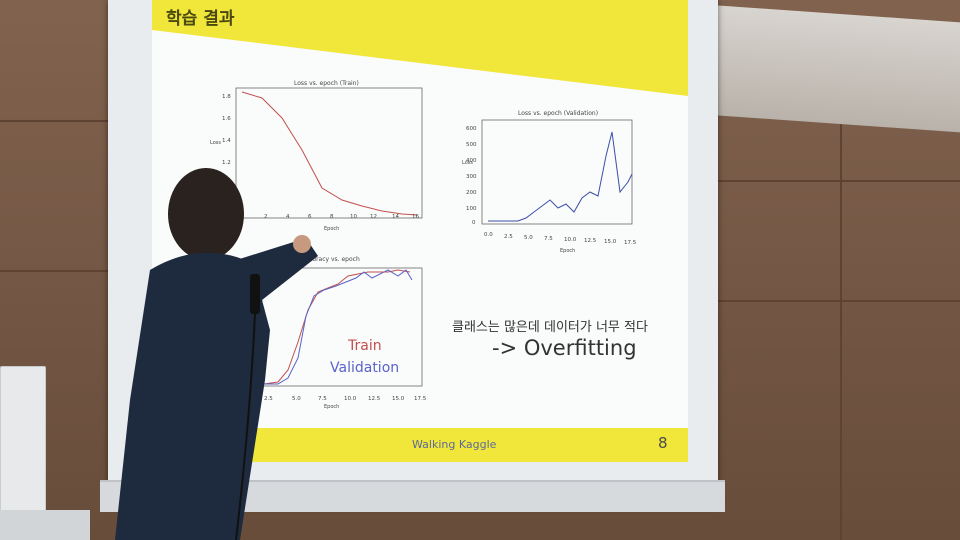 This screenshot has height=540, width=960. I want to click on validation-loss-chart, so click(557, 172).